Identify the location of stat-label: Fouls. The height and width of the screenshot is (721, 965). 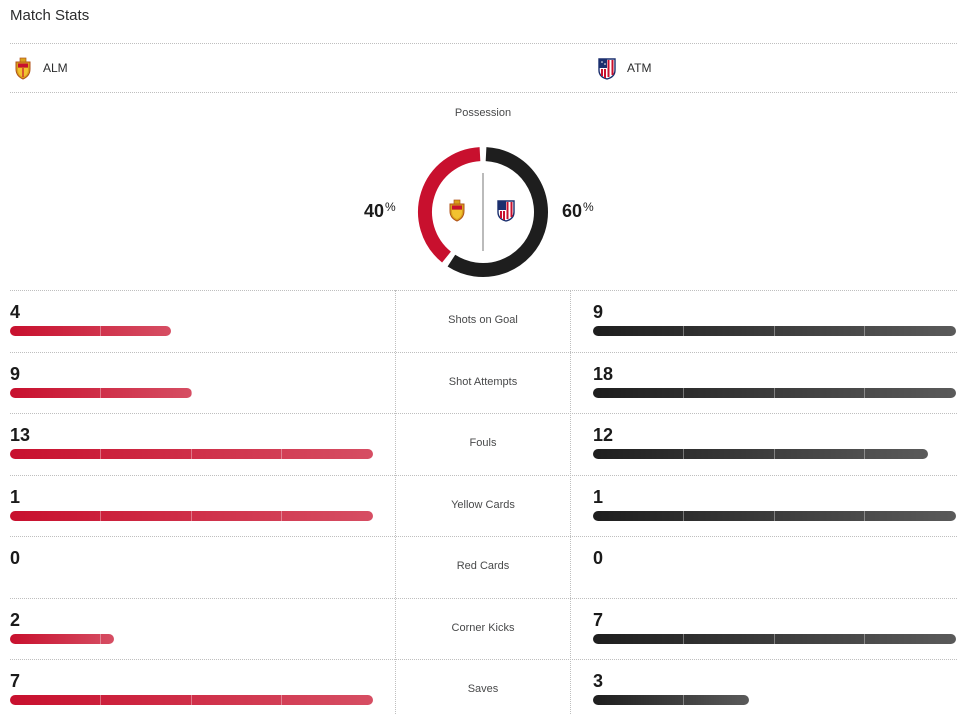
(483, 443).